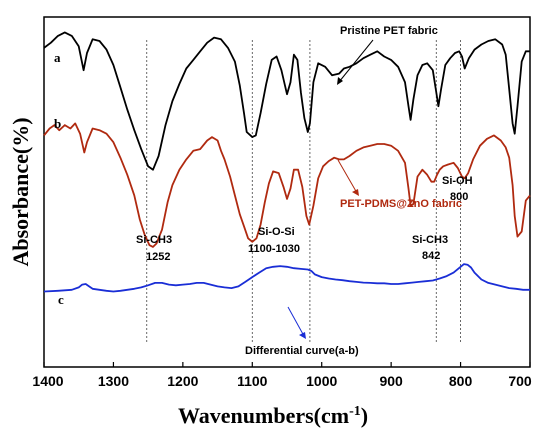 The height and width of the screenshot is (436, 550). I want to click on arrow-pdms-head, so click(355, 192).